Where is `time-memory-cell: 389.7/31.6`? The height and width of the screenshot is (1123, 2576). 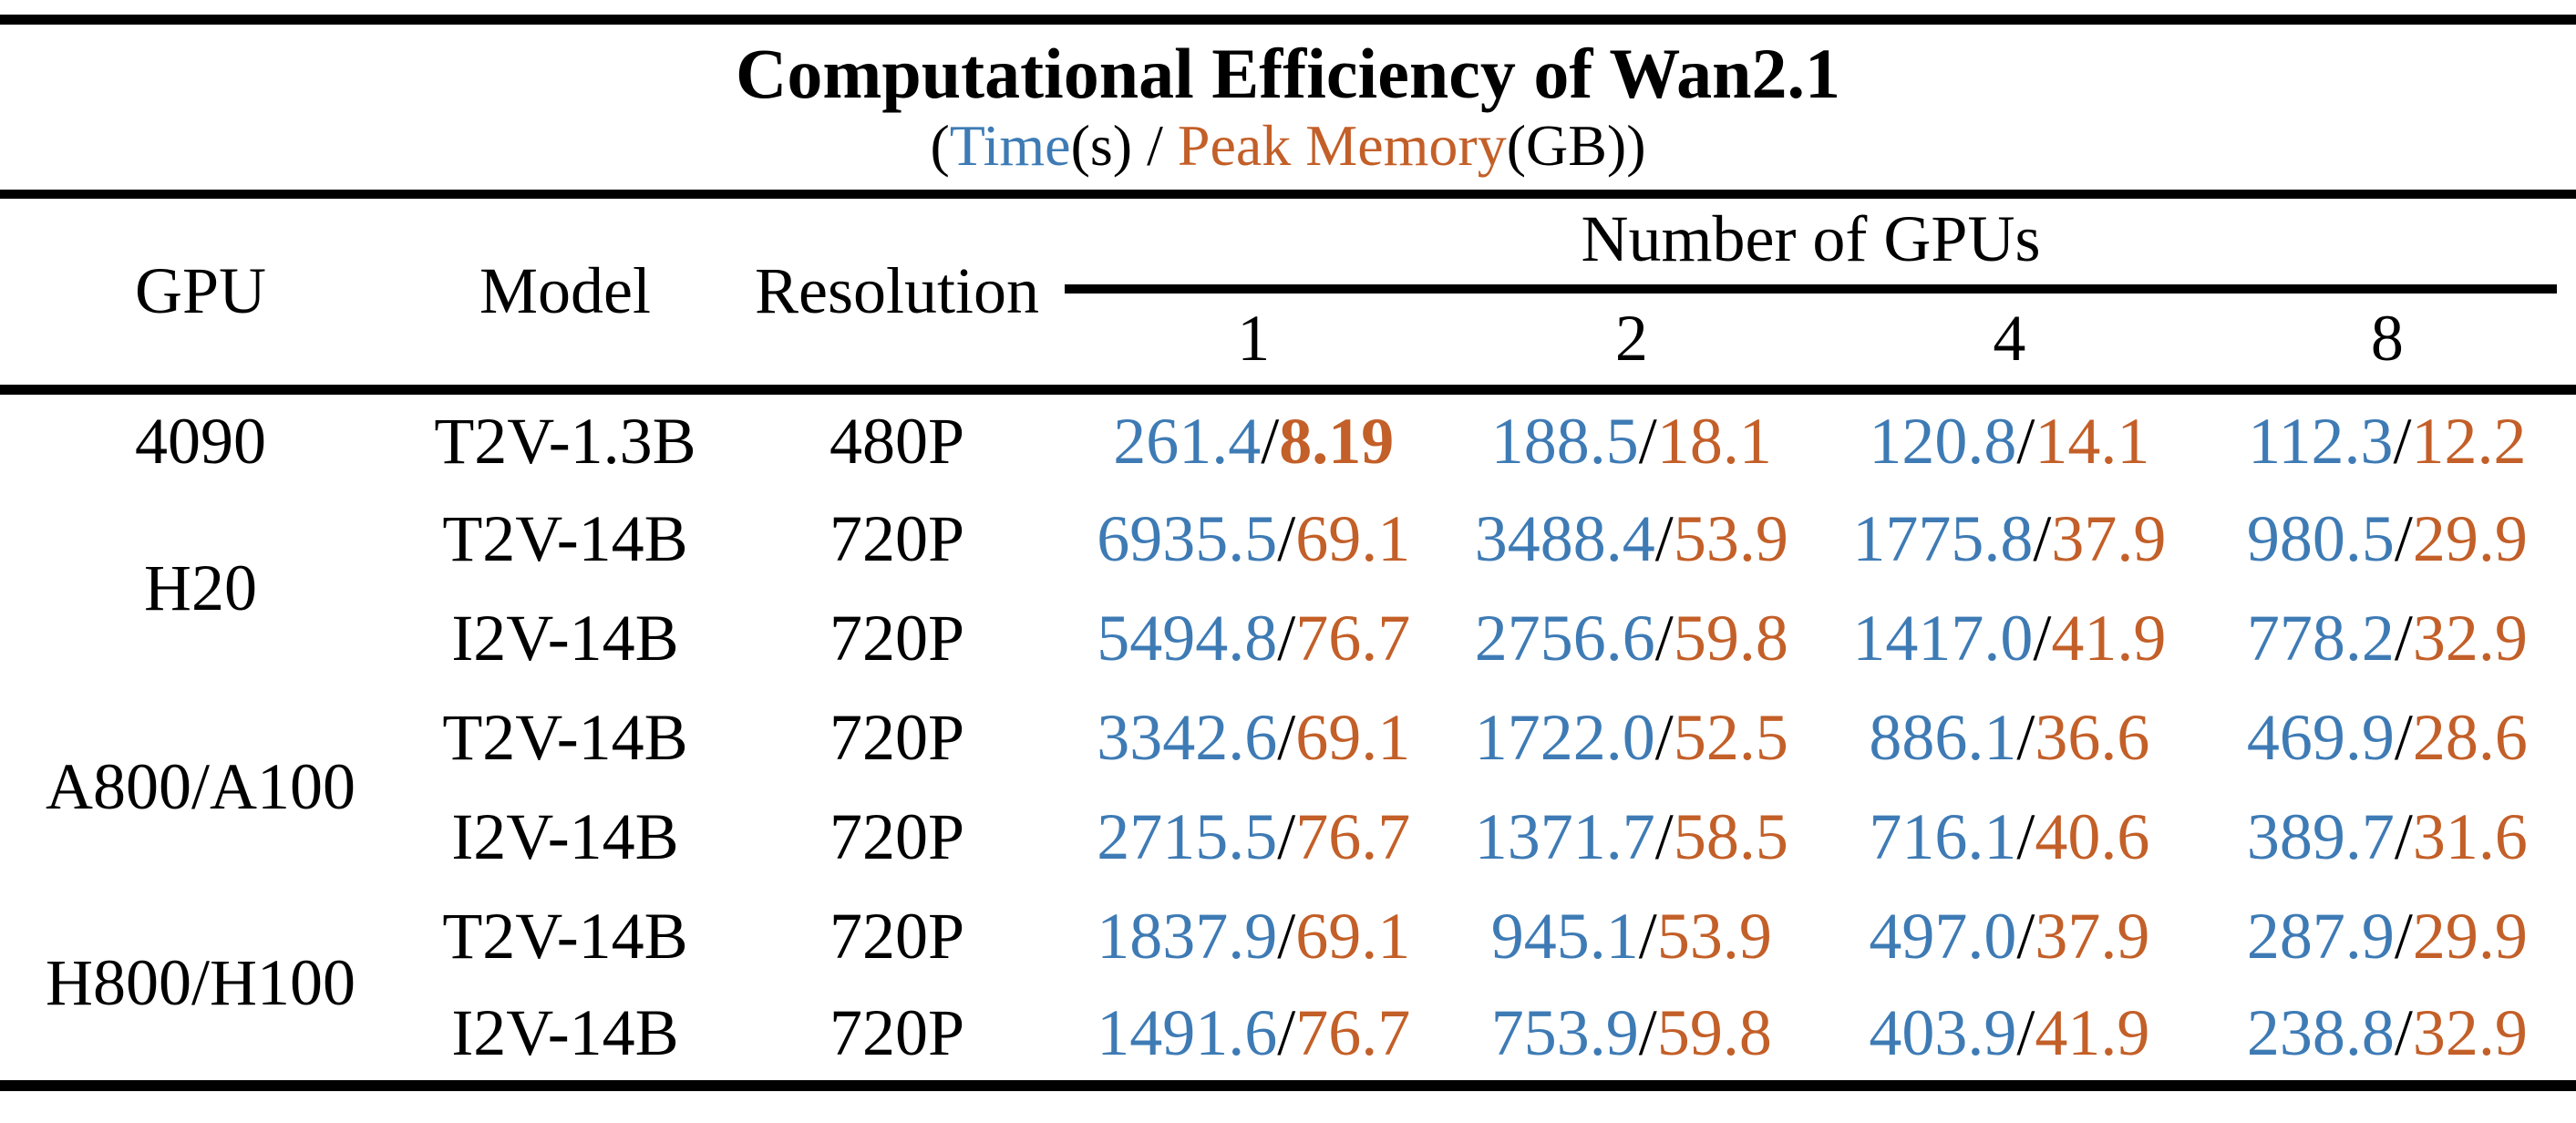
time-memory-cell: 389.7/31.6 is located at coordinates (2387, 838).